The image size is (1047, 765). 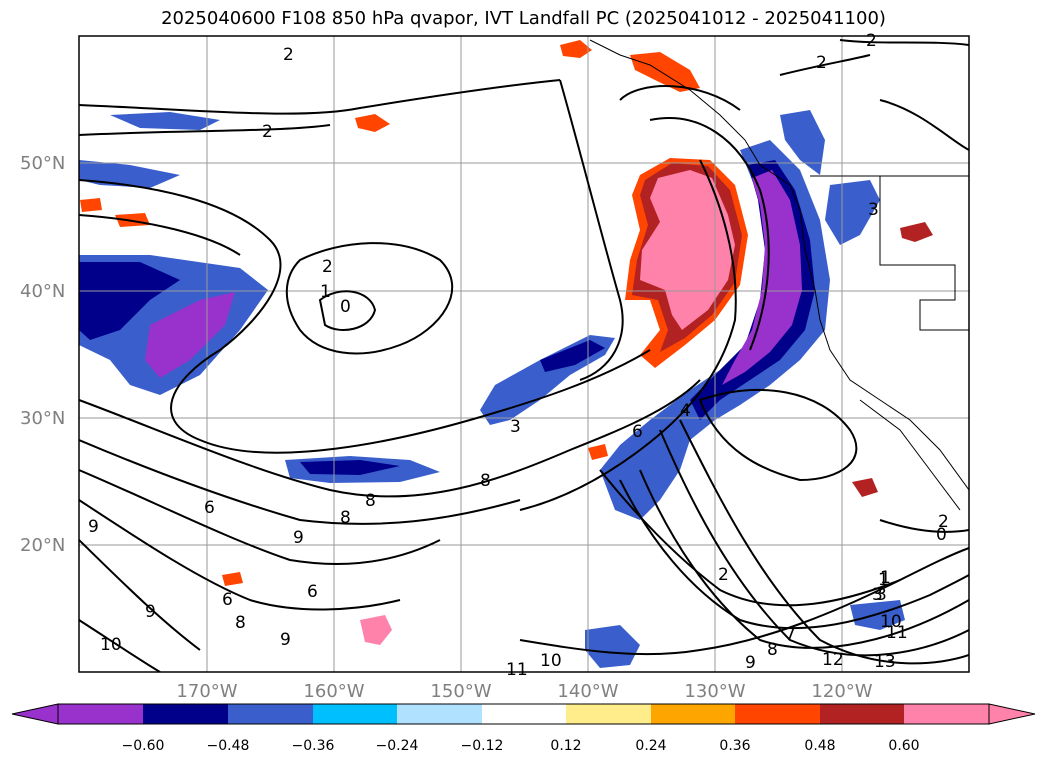 I want to click on lon-label: 170°W, so click(x=206, y=691).